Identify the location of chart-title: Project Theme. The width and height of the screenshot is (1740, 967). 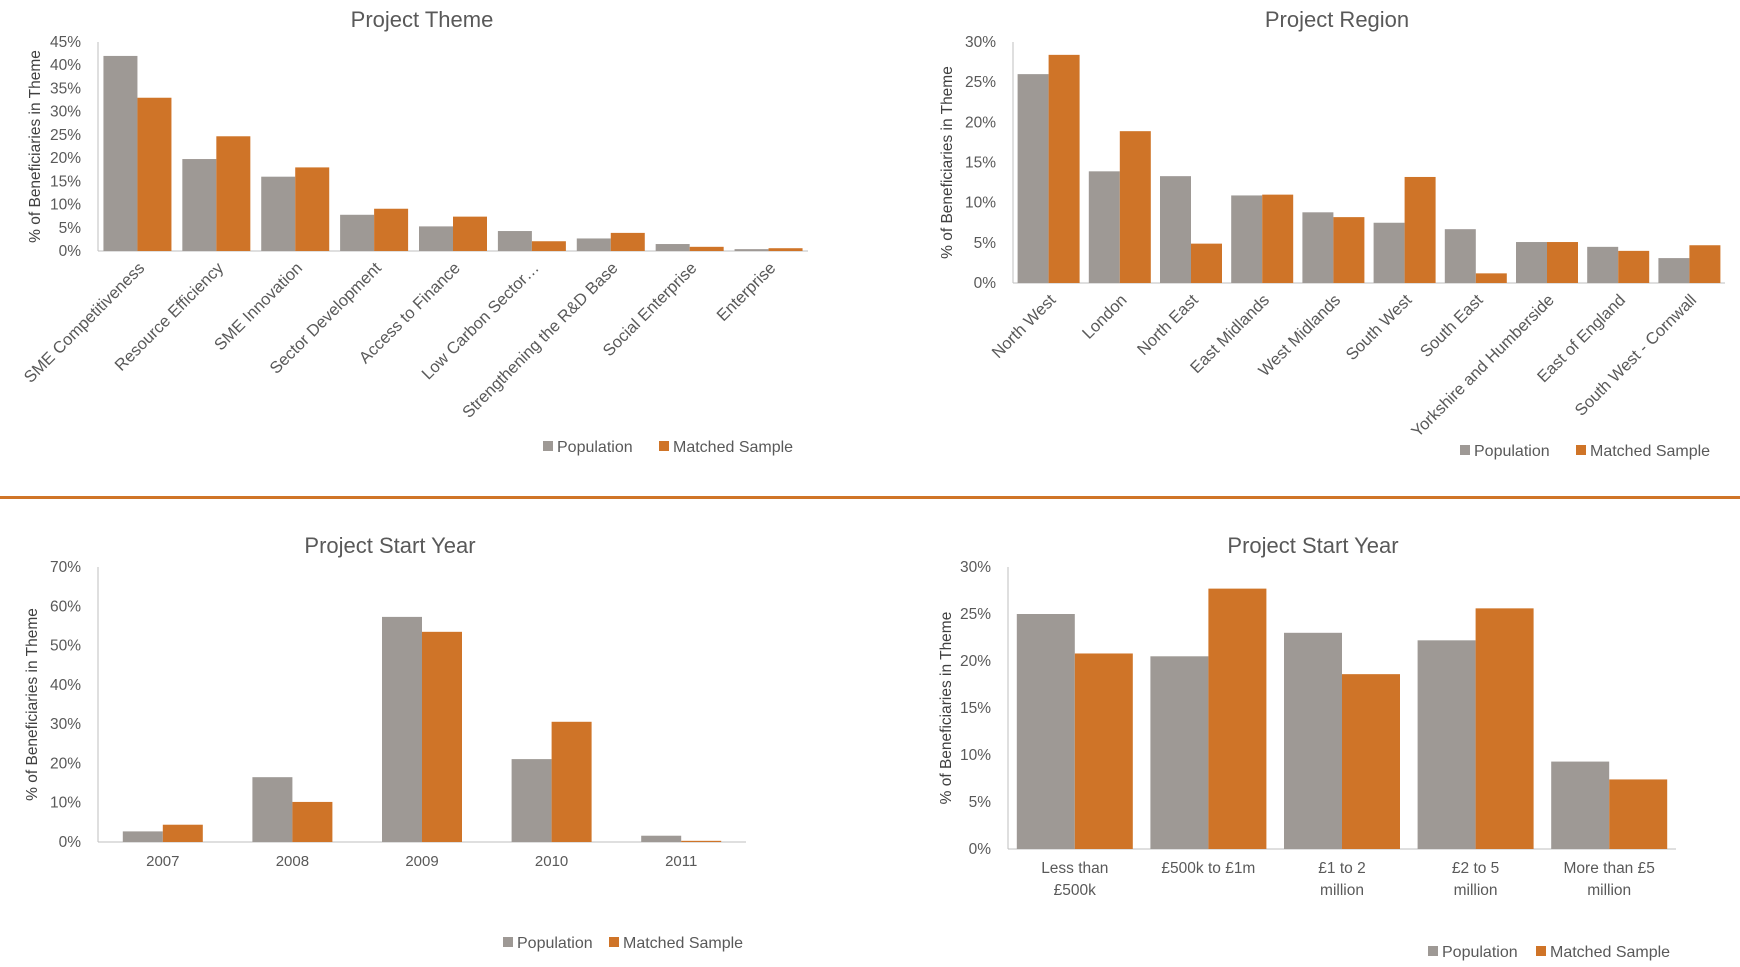
(422, 19).